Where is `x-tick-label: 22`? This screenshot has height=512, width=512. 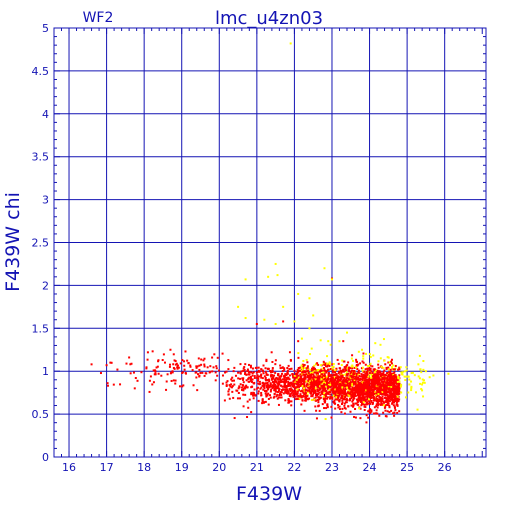
x-tick-label: 22 is located at coordinates (294, 467).